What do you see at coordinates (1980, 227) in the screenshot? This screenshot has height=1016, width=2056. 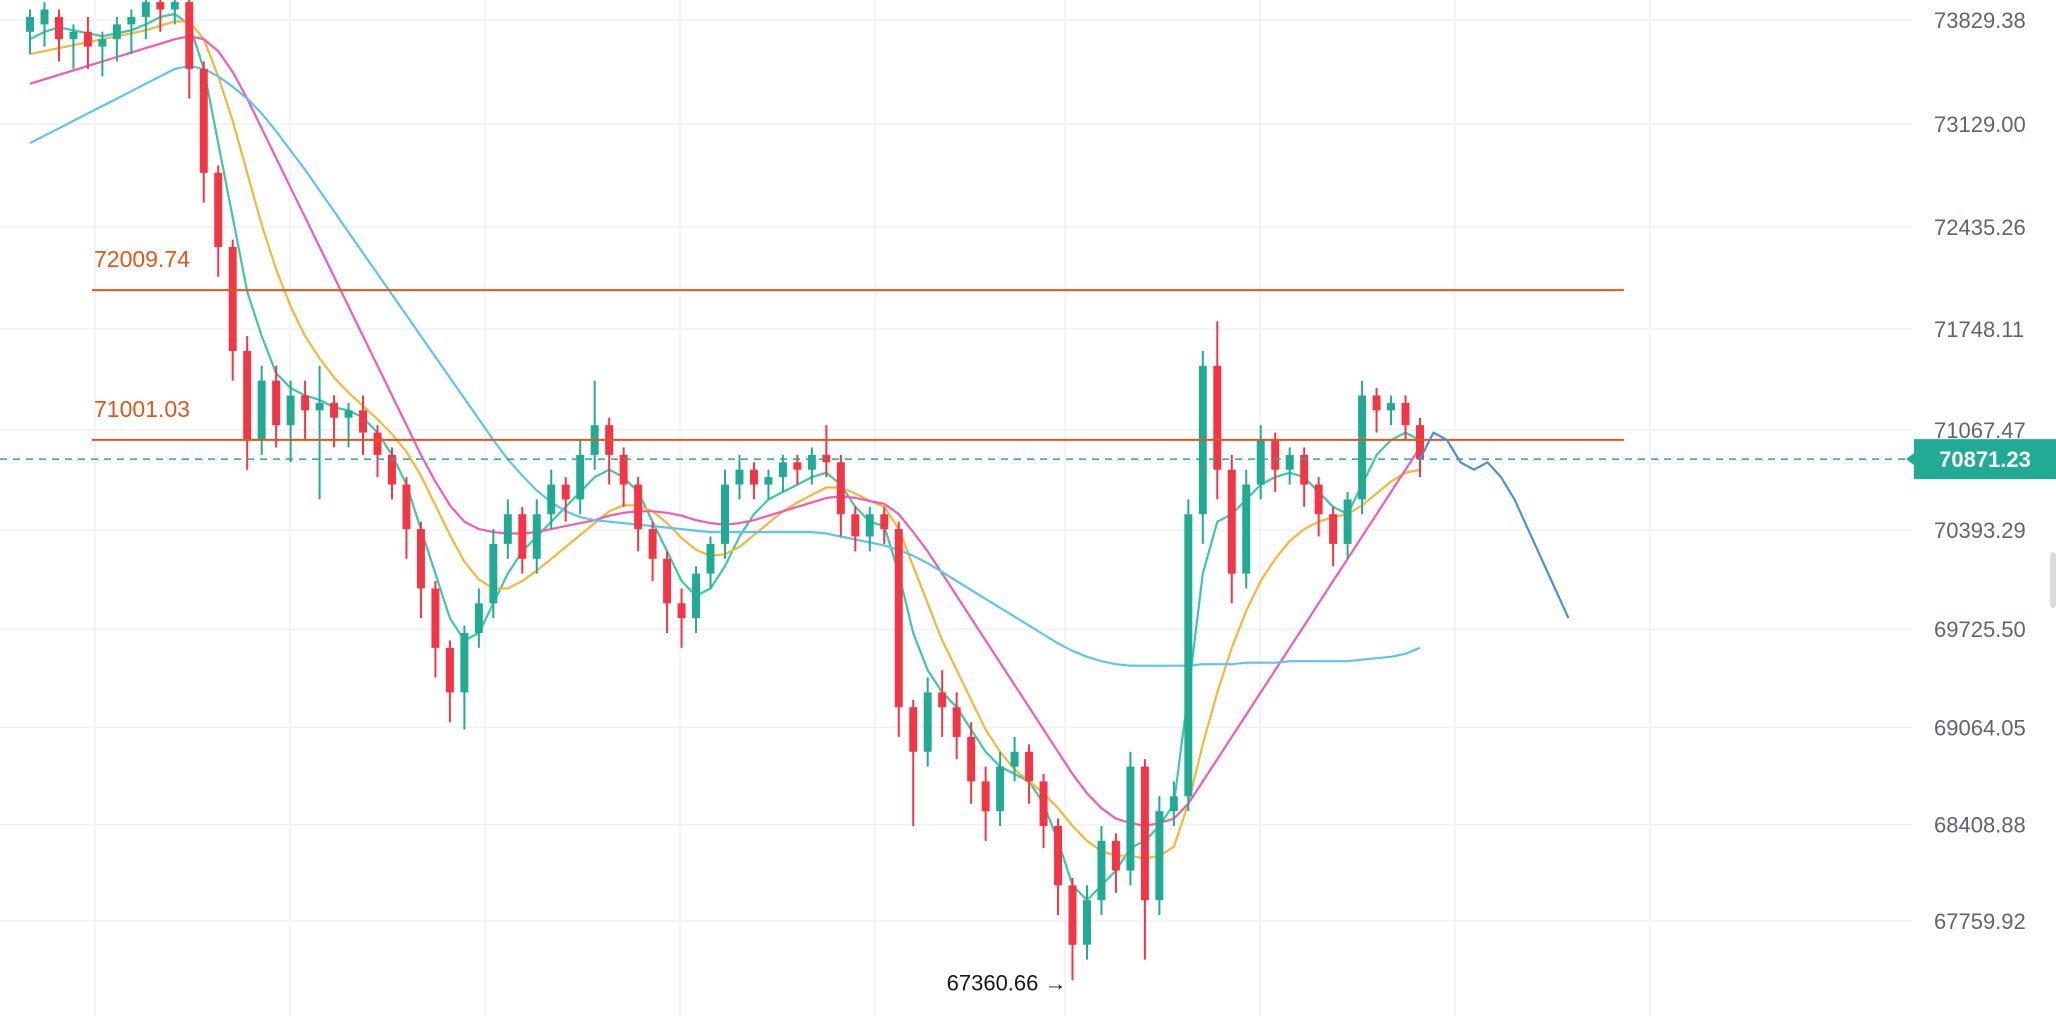 I see `price-tick-label: 72435.26` at bounding box center [1980, 227].